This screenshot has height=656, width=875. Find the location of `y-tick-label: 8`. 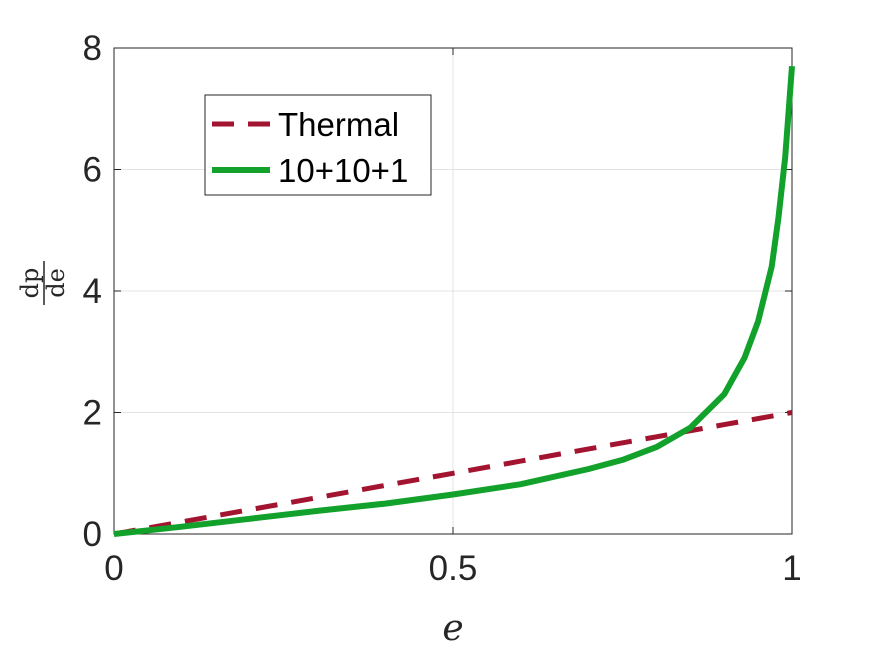

y-tick-label: 8 is located at coordinates (92, 48).